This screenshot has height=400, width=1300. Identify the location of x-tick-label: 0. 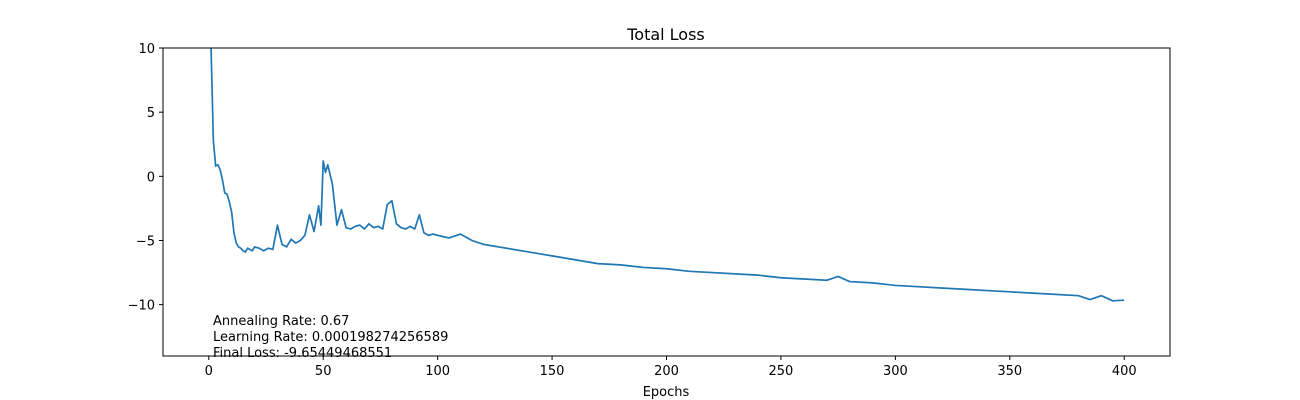
(209, 371).